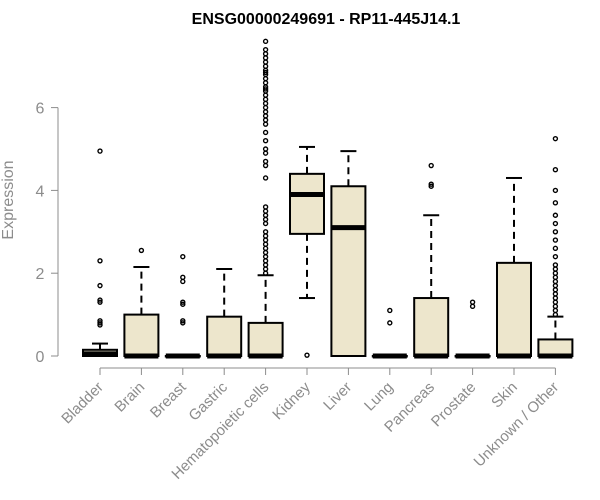 The width and height of the screenshot is (600, 500). What do you see at coordinates (129, 397) in the screenshot?
I see `x-tick-label: Brain` at bounding box center [129, 397].